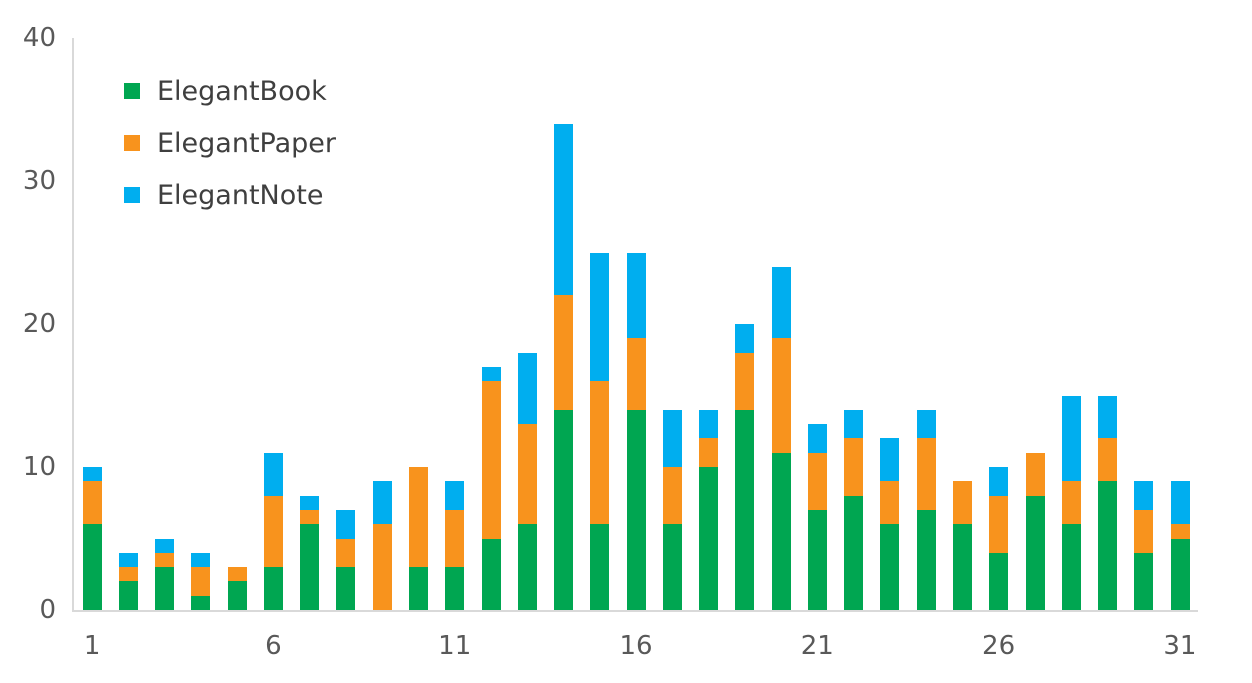 Image resolution: width=1252 pixels, height=683 pixels. Describe the element at coordinates (247, 143) in the screenshot. I see `legend-label: ElegantPaper` at that location.